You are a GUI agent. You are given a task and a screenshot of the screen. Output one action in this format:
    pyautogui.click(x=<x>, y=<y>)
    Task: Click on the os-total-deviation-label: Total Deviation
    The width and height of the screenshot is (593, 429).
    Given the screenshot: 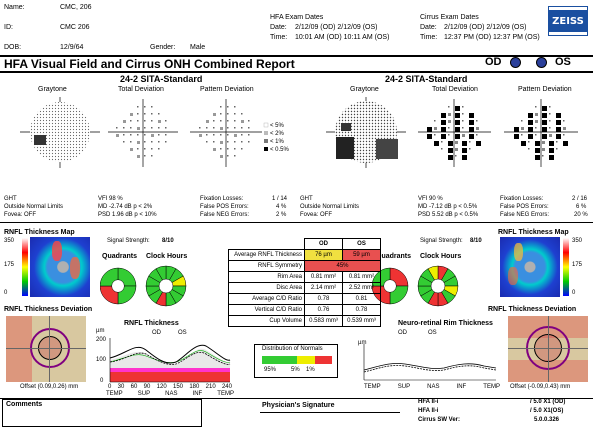 What is the action you would take?
    pyautogui.click(x=455, y=89)
    